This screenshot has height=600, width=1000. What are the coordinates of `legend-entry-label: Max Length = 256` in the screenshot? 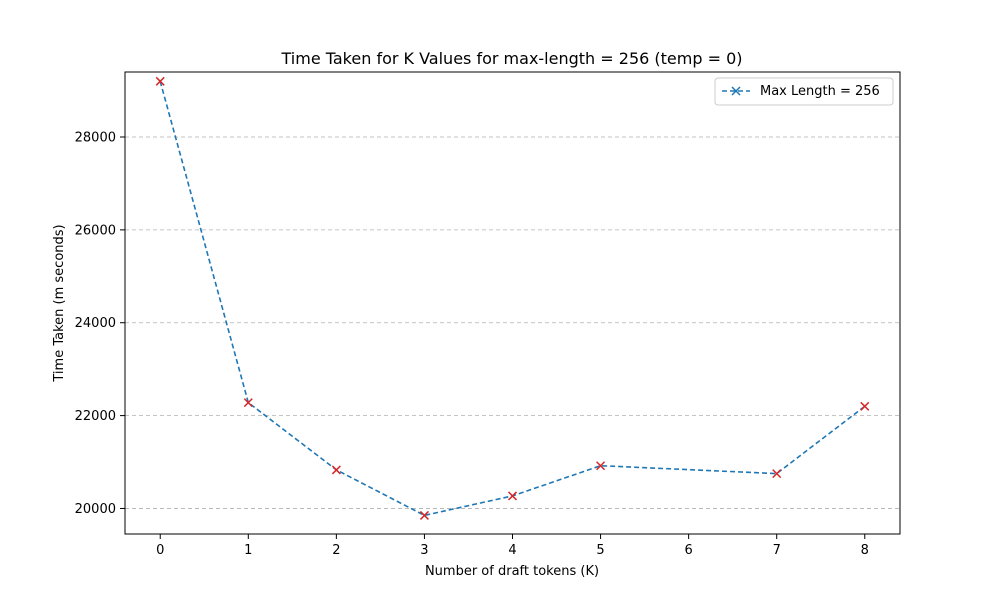 It's located at (820, 91).